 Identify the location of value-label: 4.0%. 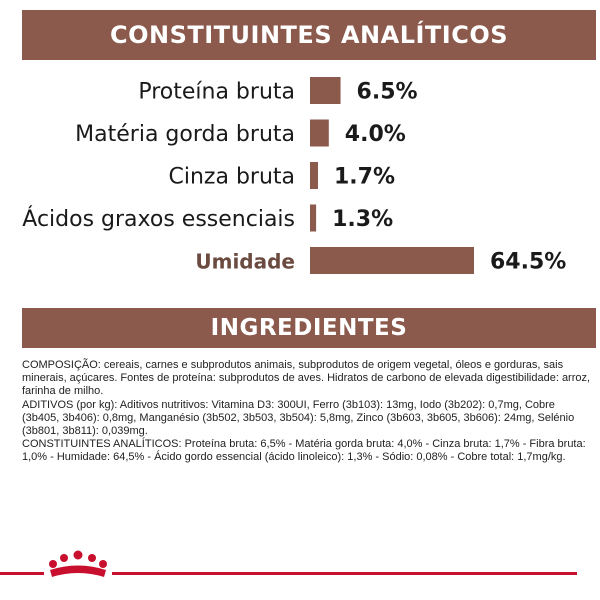
(375, 134).